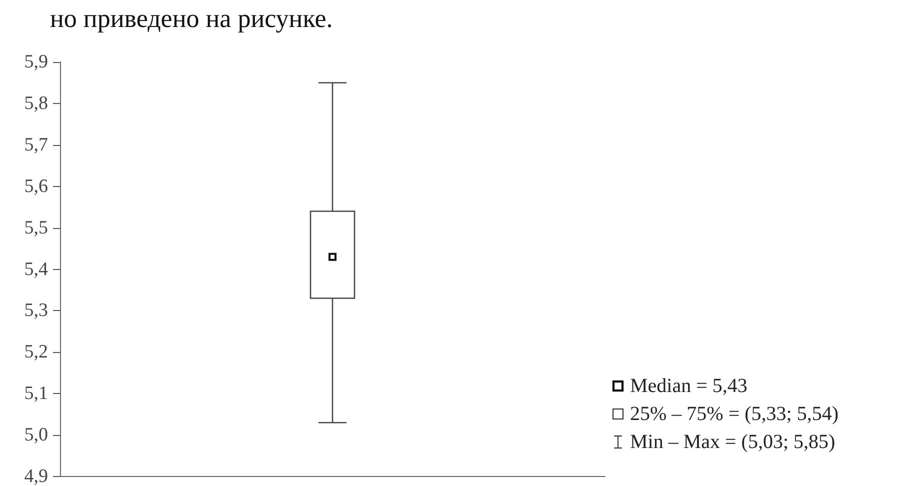 Image resolution: width=917 pixels, height=486 pixels. Describe the element at coordinates (36, 476) in the screenshot. I see `y-tick-label: 4,9` at that location.